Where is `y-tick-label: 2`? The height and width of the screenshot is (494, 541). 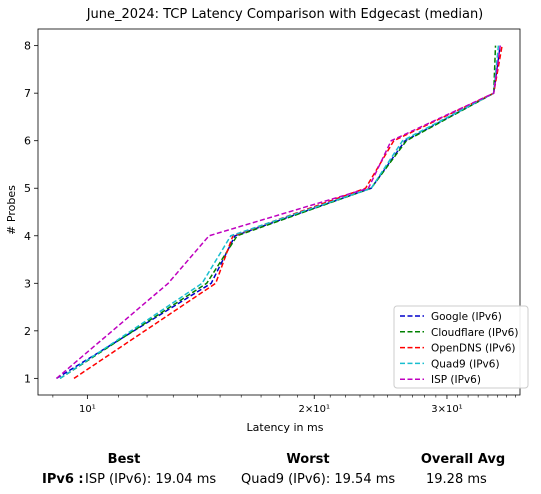
y-tick-label: 2 is located at coordinates (27, 331).